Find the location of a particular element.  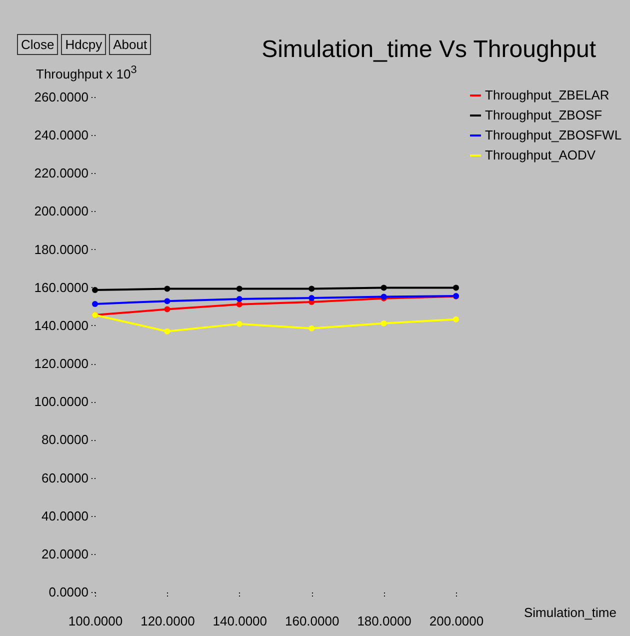

text: About is located at coordinates (130, 44).